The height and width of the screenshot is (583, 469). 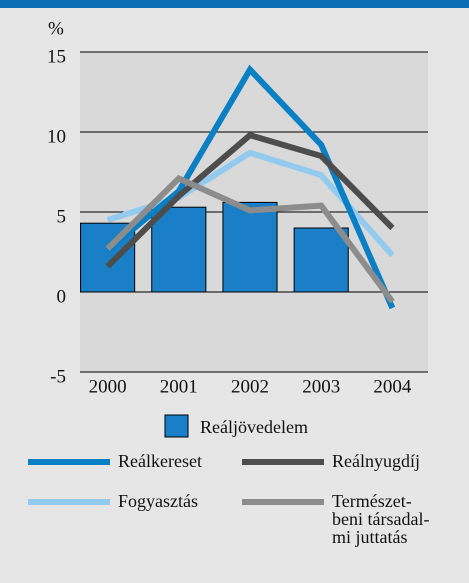 I want to click on x-tick-label: 2001, so click(x=179, y=386).